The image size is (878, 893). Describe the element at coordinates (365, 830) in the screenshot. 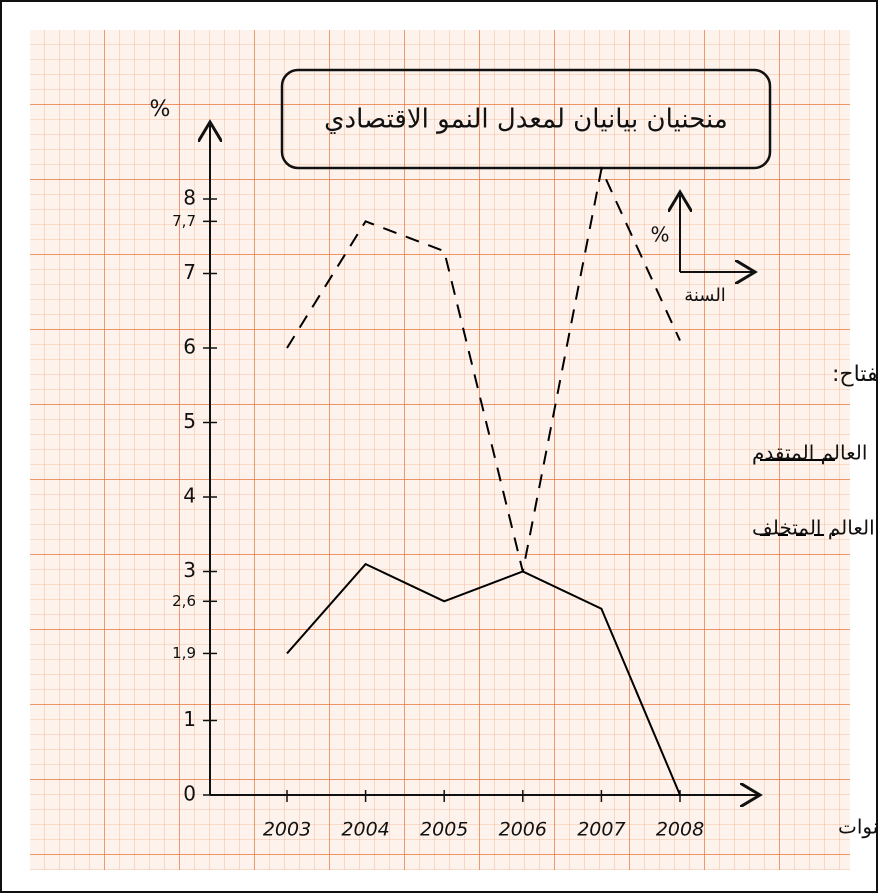

I see `x-tick-label: 2004` at that location.